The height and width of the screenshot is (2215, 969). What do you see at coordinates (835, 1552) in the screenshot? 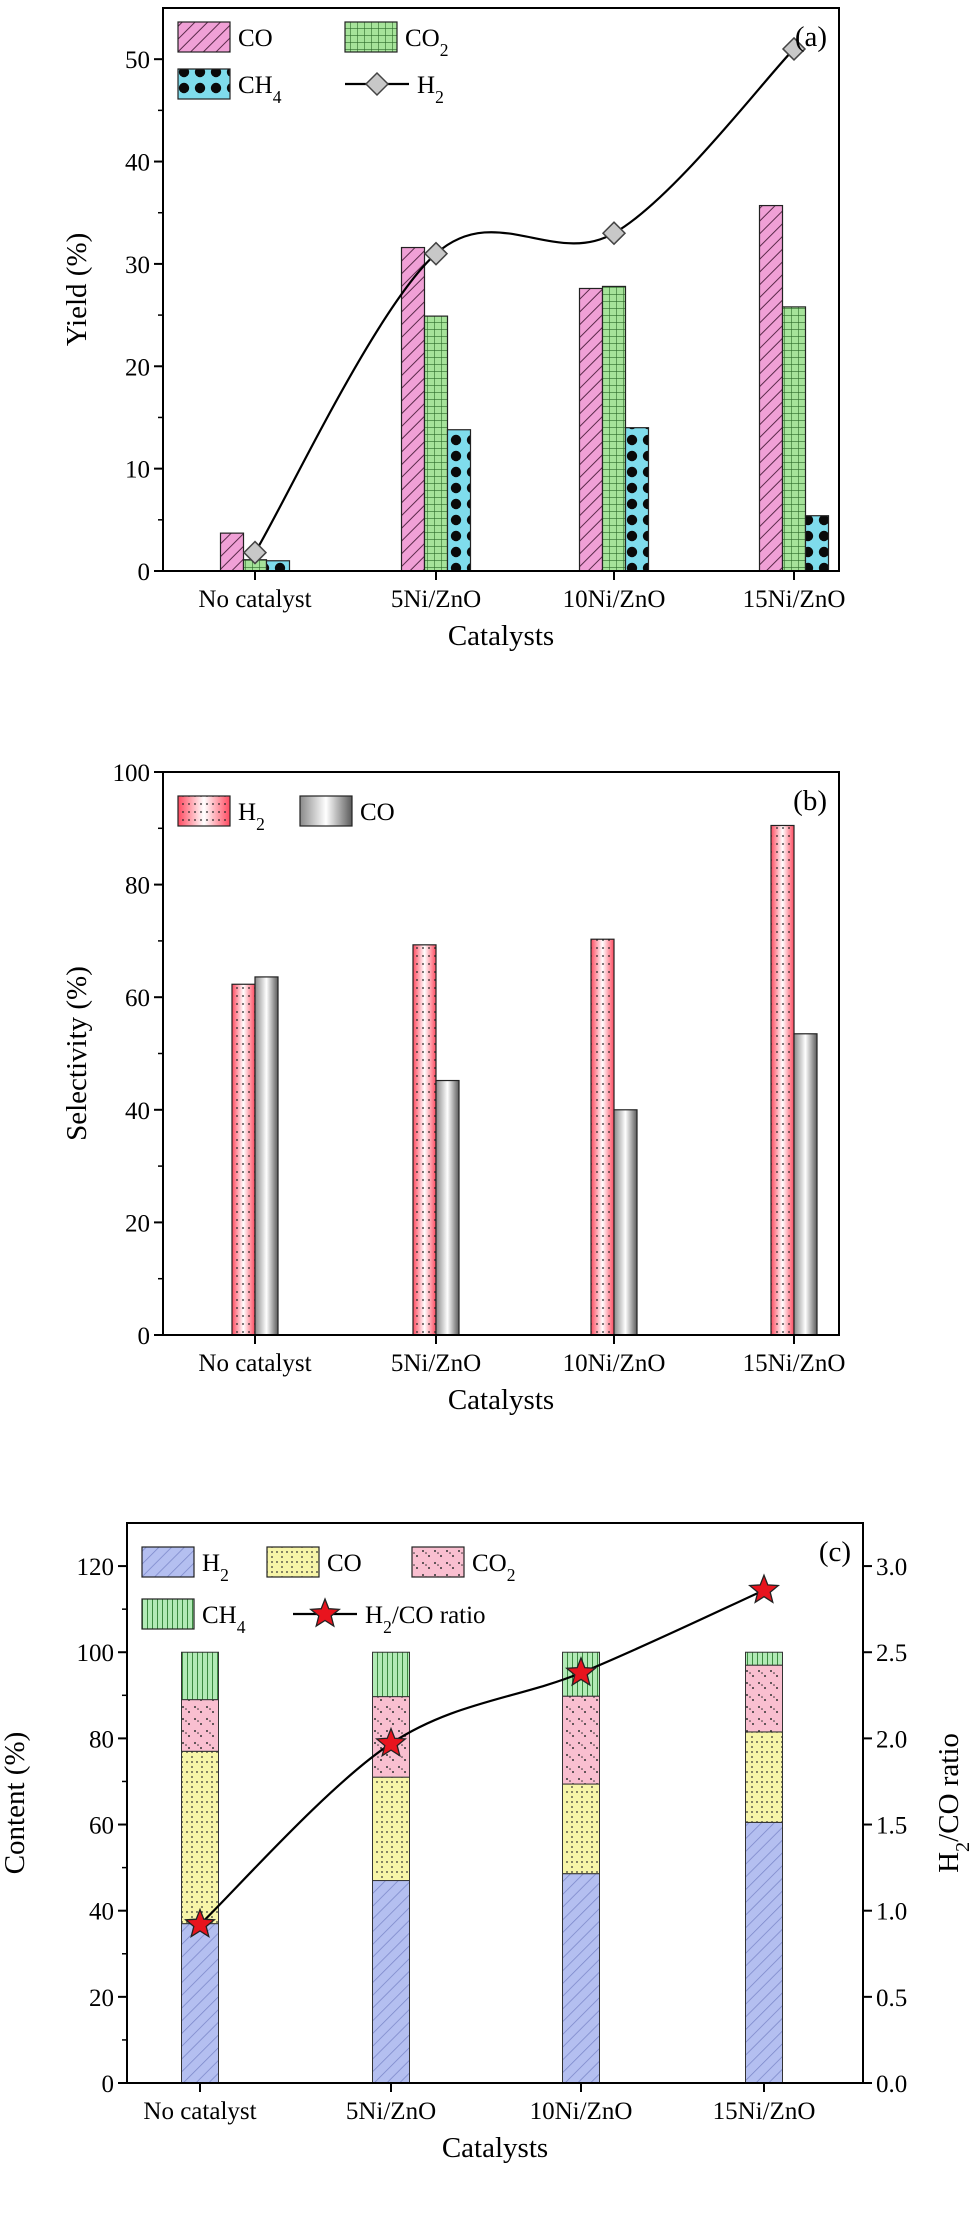
I see `panel-label: (c)` at bounding box center [835, 1552].